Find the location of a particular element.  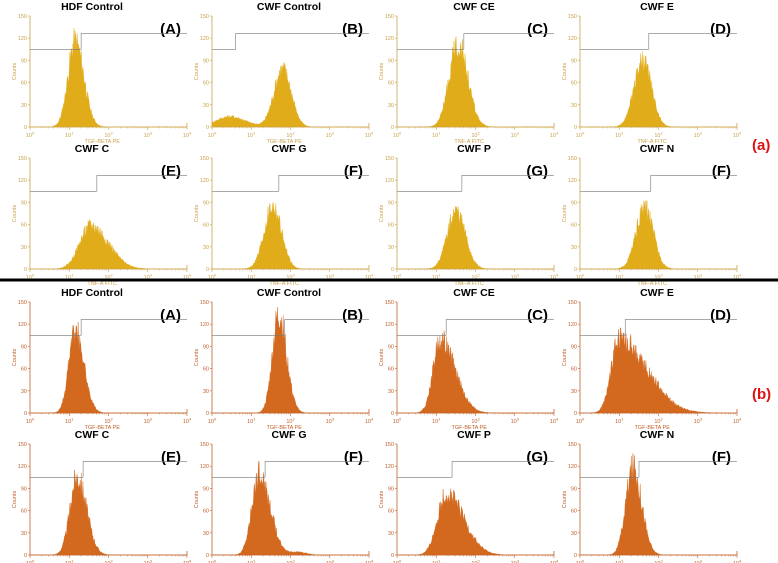

panel-title: CWF Control is located at coordinates (289, 7).